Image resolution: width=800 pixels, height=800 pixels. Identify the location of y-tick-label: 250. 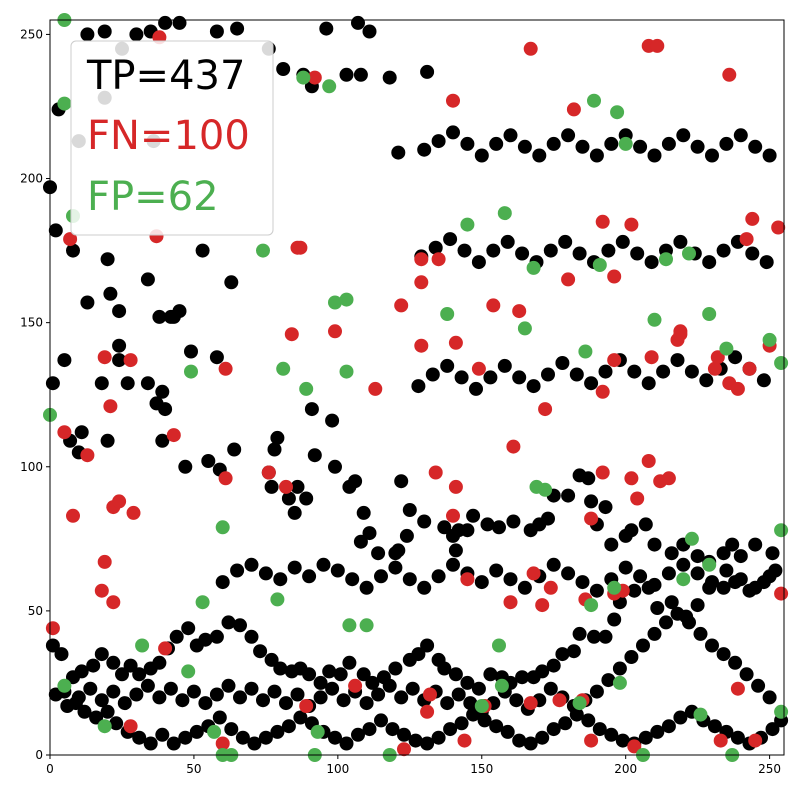
(31, 34).